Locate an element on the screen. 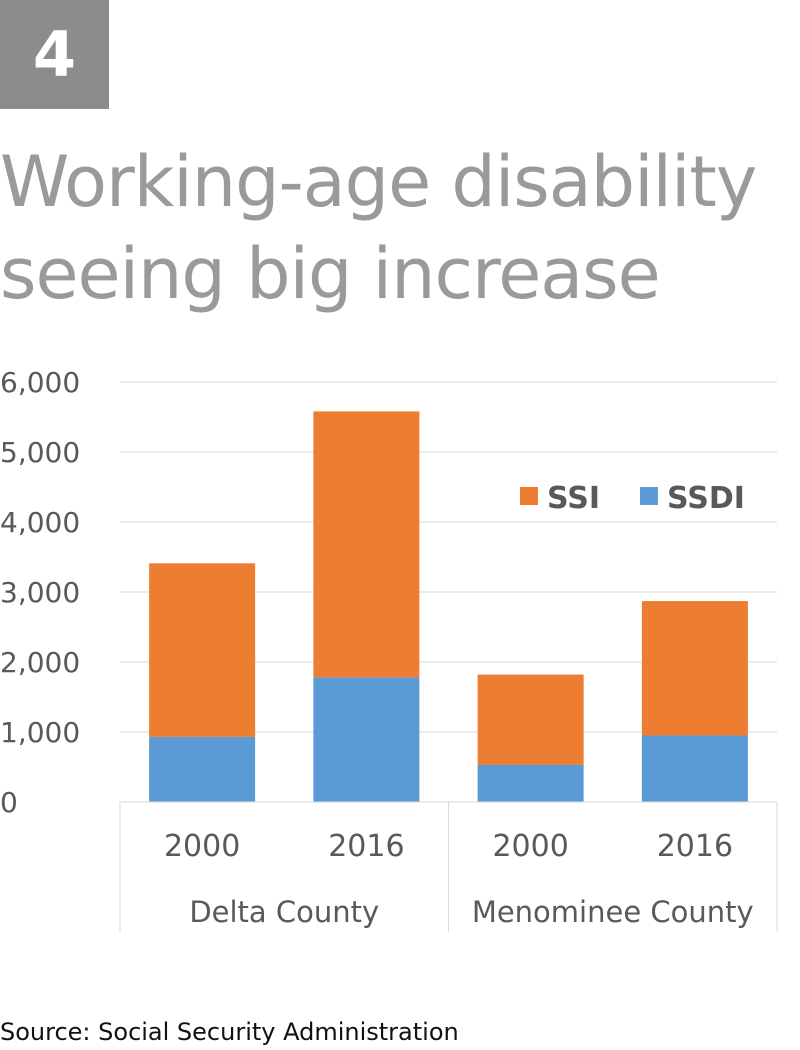 The width and height of the screenshot is (800, 1050). x-group-label: Delta County is located at coordinates (284, 912).